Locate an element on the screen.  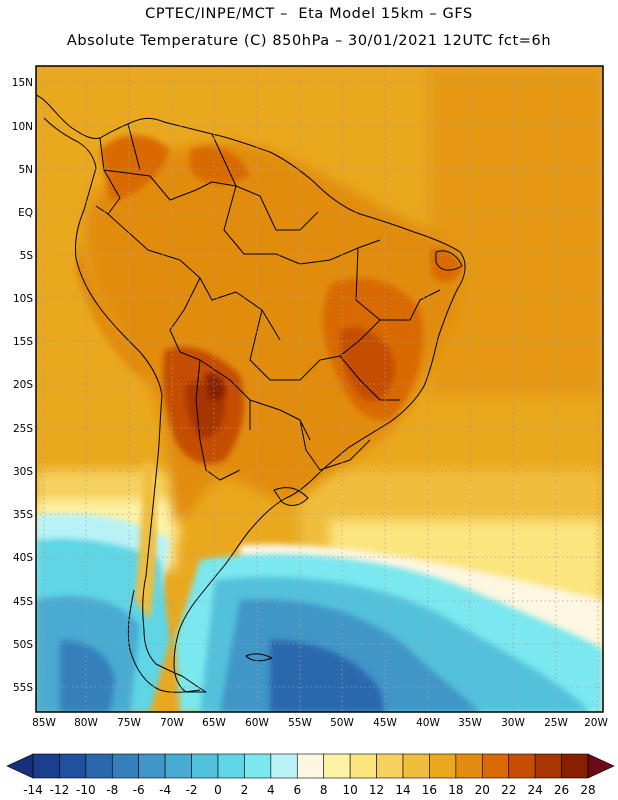
colorbar-label: -10 is located at coordinates (86, 790).